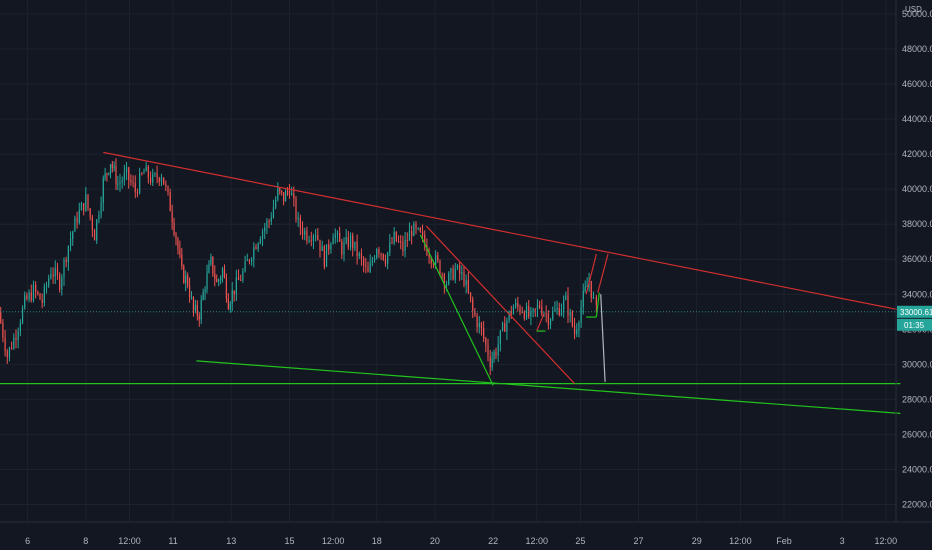 Image resolution: width=932 pixels, height=550 pixels. I want to click on x-tick-label: 6, so click(27, 541).